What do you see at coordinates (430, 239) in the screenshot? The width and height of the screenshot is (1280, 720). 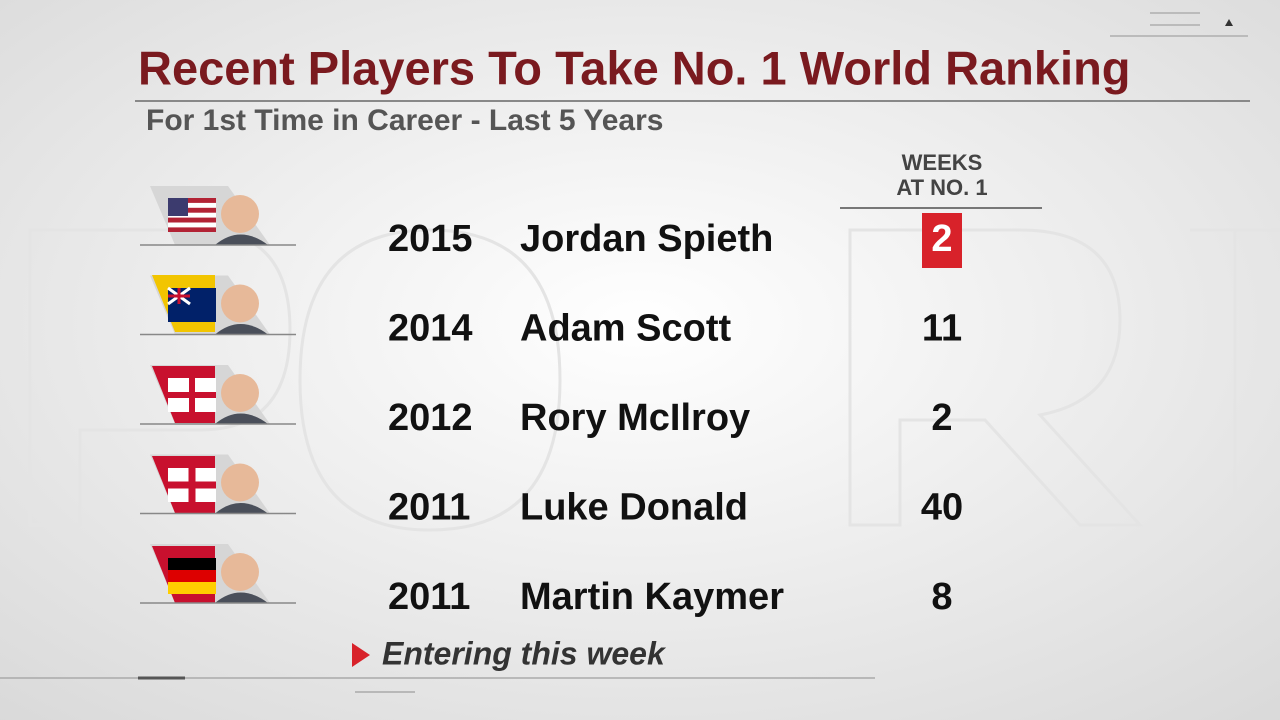 I see `year: 2015` at bounding box center [430, 239].